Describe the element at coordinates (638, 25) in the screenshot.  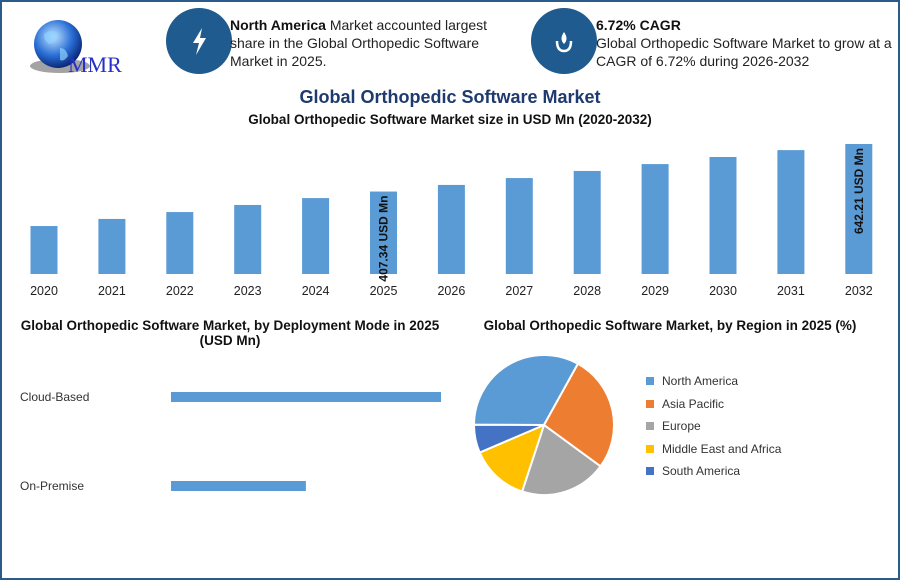
I see `info-right-bold: 6.72% CAGR` at that location.